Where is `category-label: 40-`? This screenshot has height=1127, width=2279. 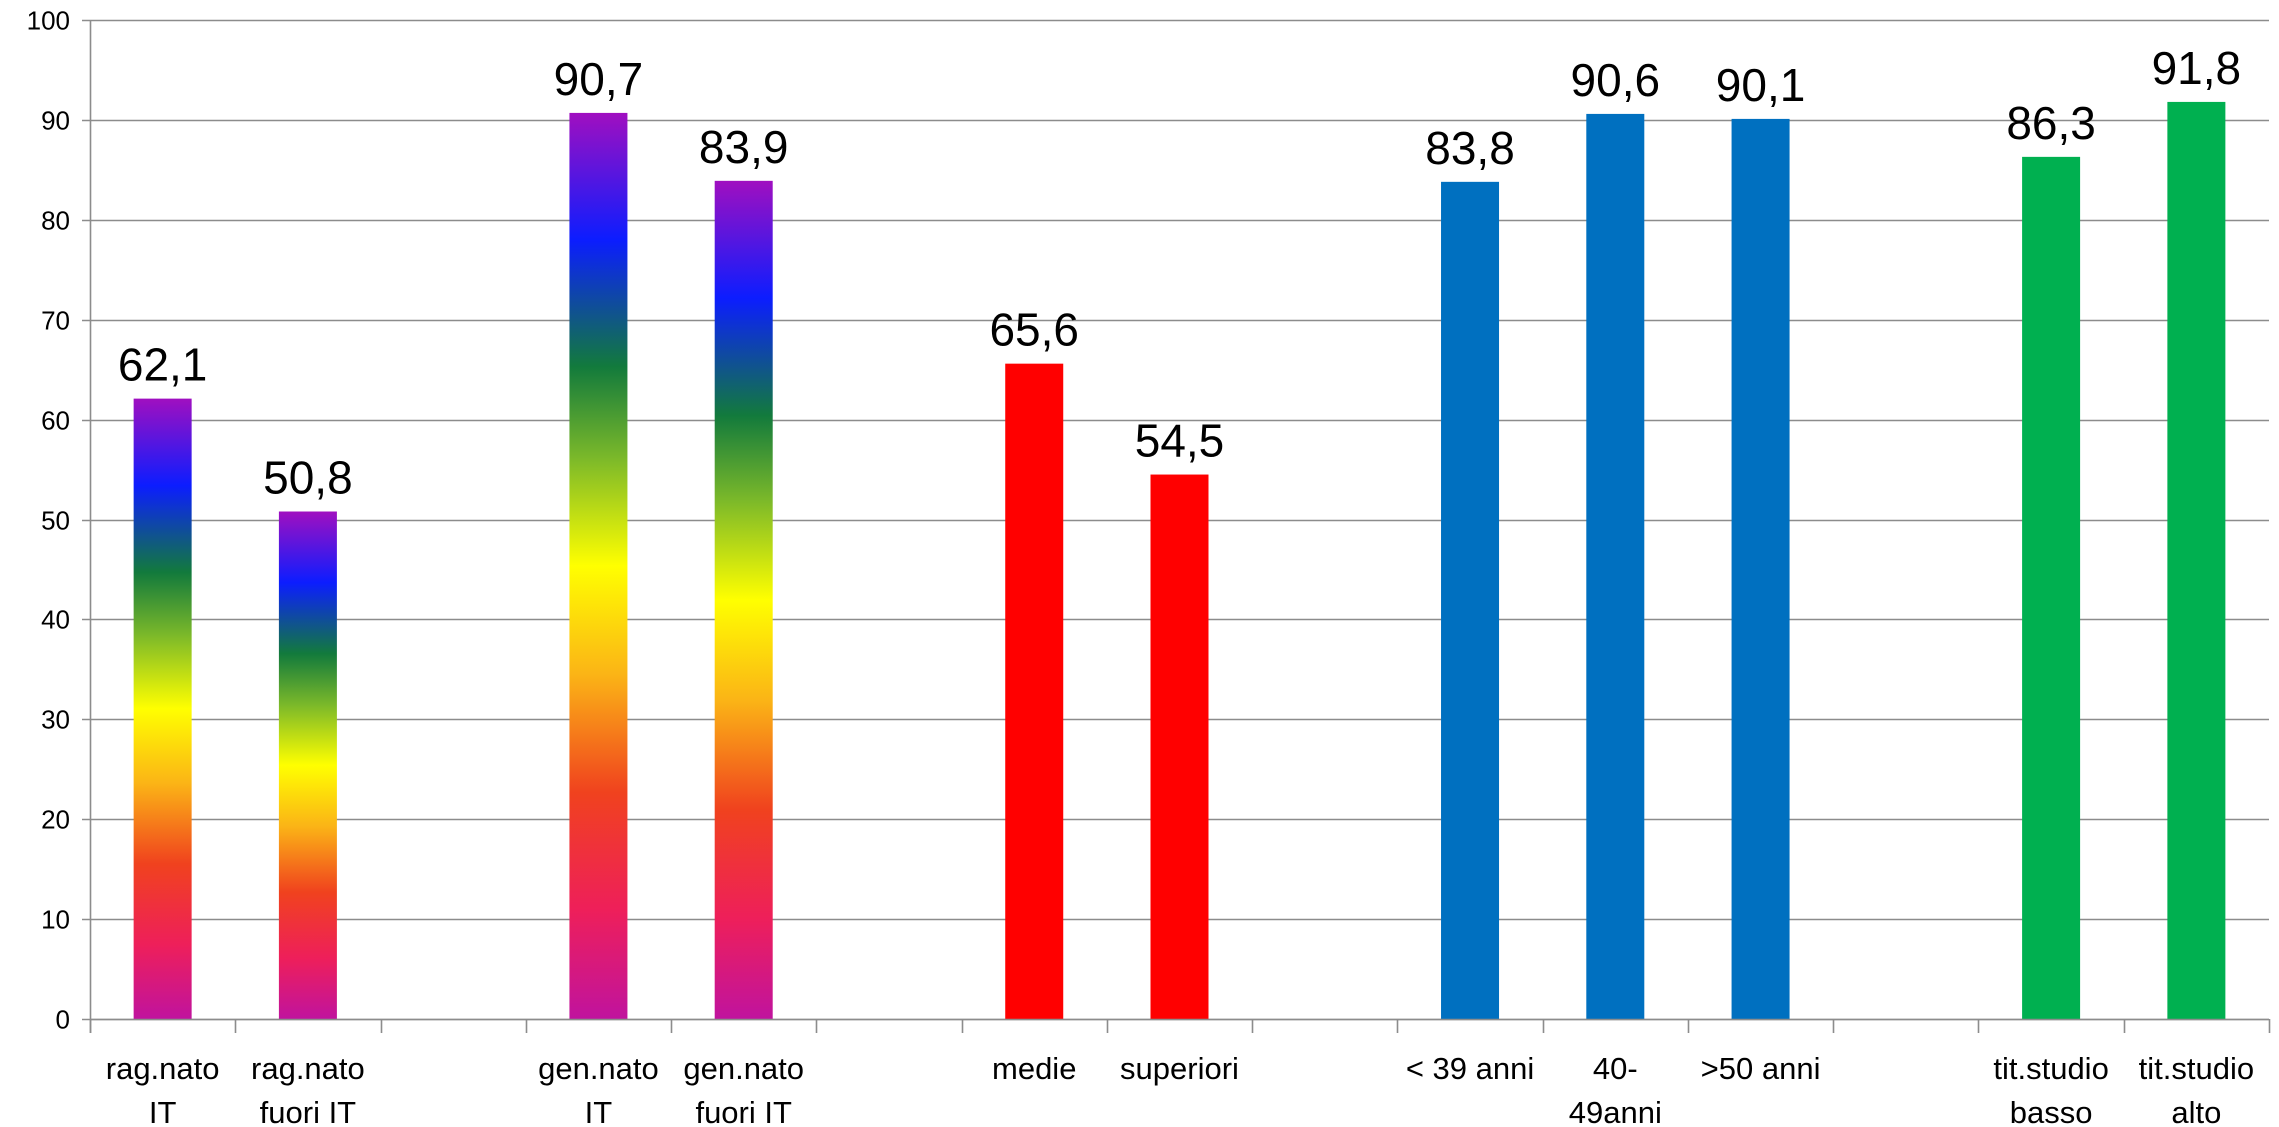
category-label: 40- is located at coordinates (1615, 1068).